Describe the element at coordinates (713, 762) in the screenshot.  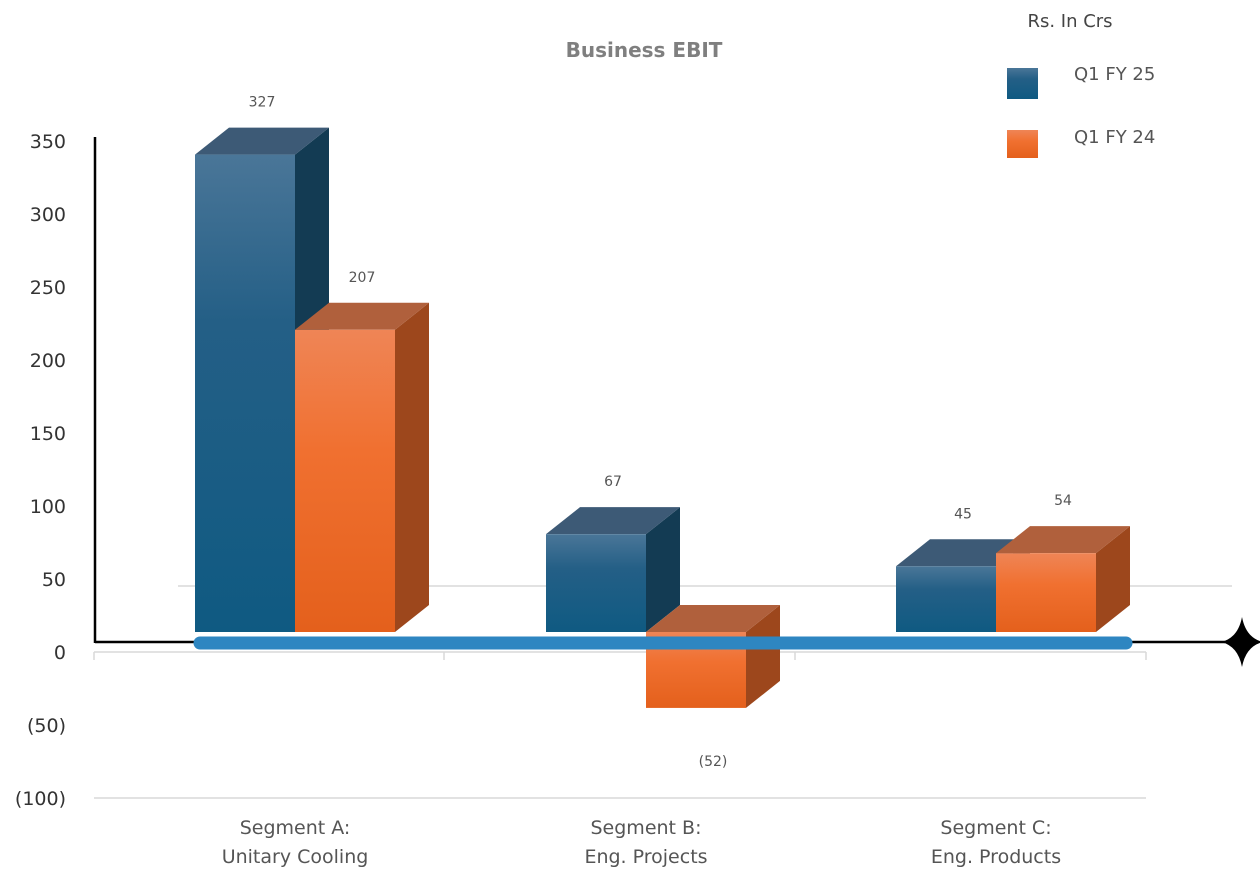
I see `data-label-segment-b-q1-fy-24: (52)` at that location.